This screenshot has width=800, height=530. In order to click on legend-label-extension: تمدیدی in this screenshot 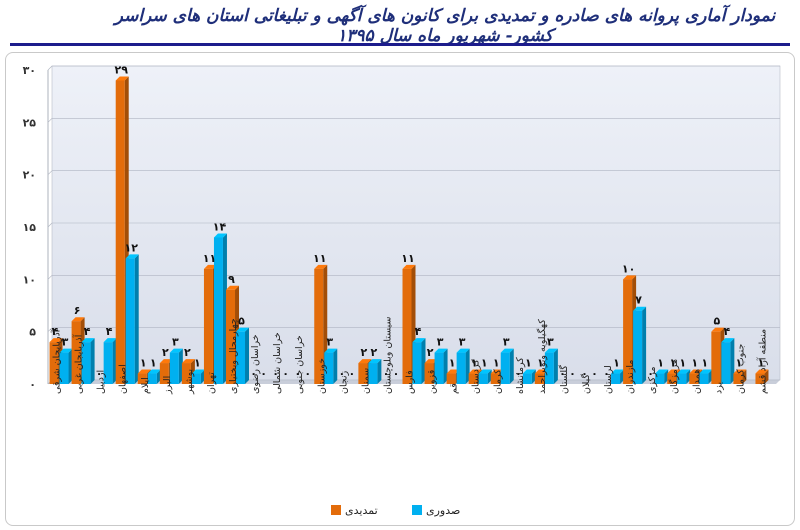, I will do `click(361, 510)`.